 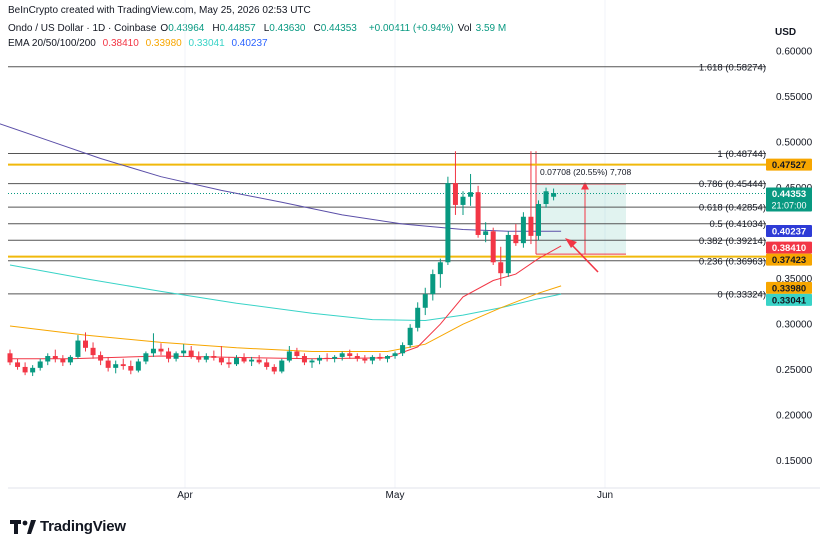 What do you see at coordinates (789, 194) in the screenshot?
I see `price-tag-label: 0.44353` at bounding box center [789, 194].